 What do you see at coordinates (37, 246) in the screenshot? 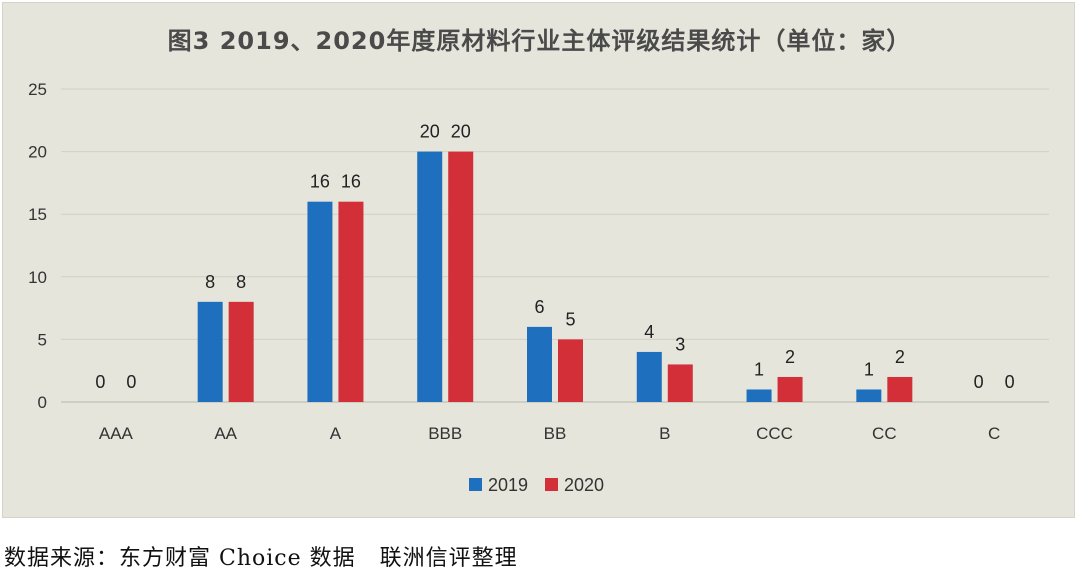
I see `y-axis-ticks: 0 5 10 15 20 25` at bounding box center [37, 246].